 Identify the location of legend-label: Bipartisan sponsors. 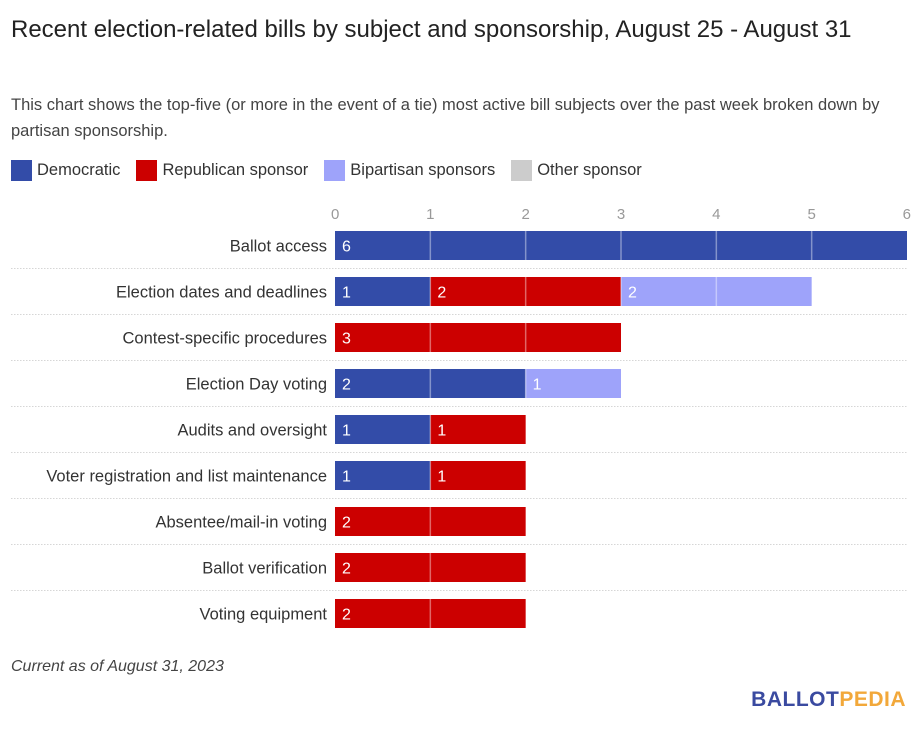
(423, 170).